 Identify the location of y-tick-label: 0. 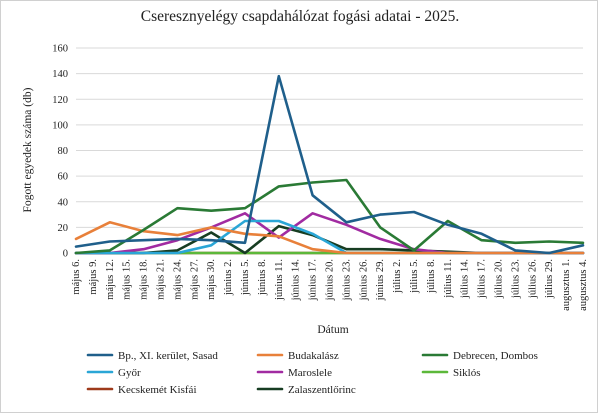
(65, 254).